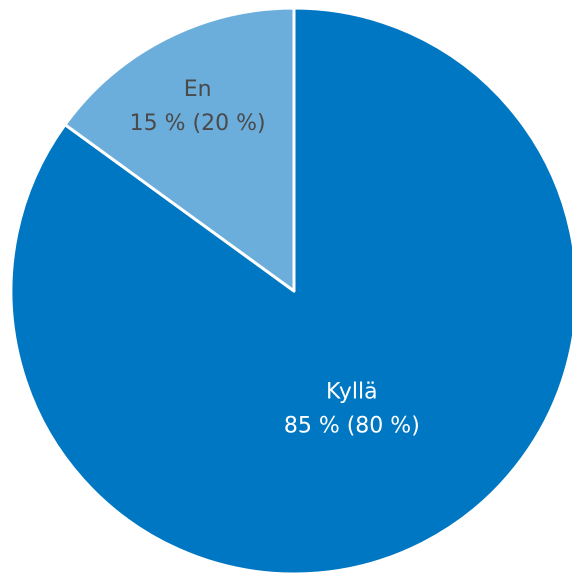 The width and height of the screenshot is (572, 573). What do you see at coordinates (198, 123) in the screenshot?
I see `slice-value-label-1: 15 % (20 %)` at bounding box center [198, 123].